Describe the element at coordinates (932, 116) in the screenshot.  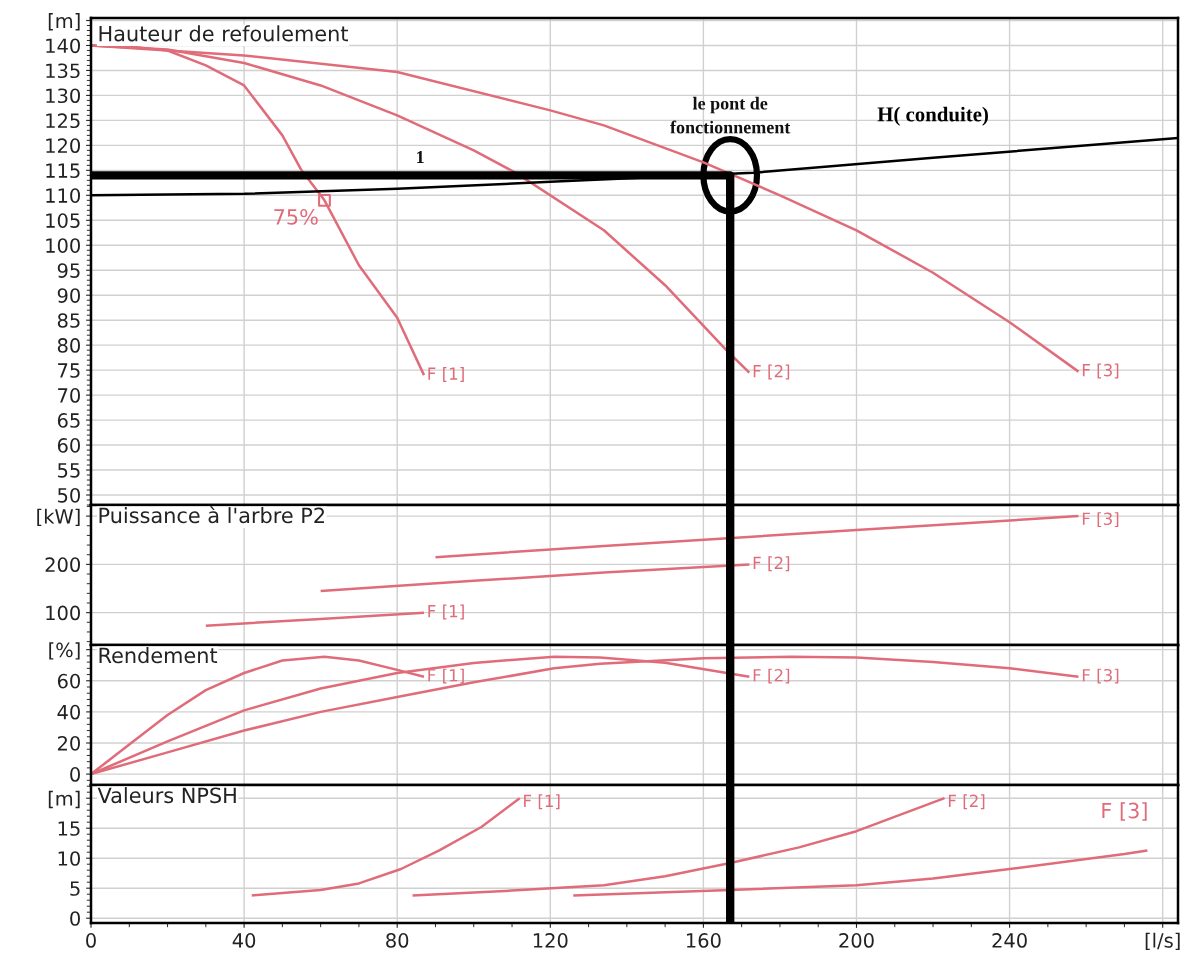
I see `series-label: H( conduite)` at that location.